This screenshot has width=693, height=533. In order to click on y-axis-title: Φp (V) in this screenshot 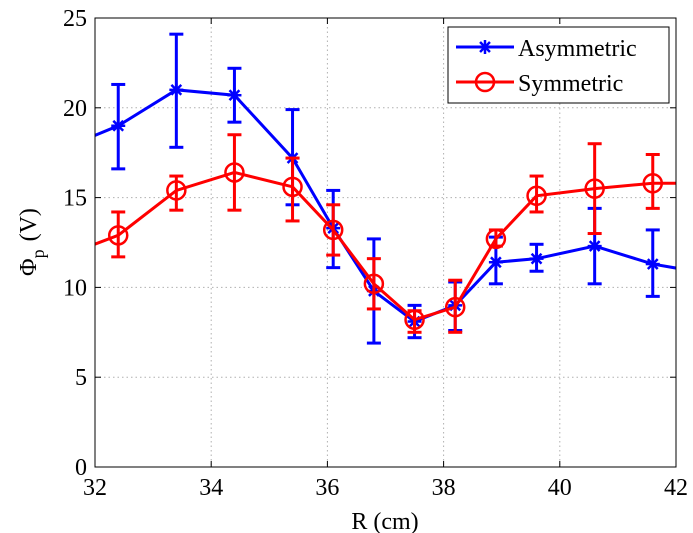, I will do `click(32, 242)`.